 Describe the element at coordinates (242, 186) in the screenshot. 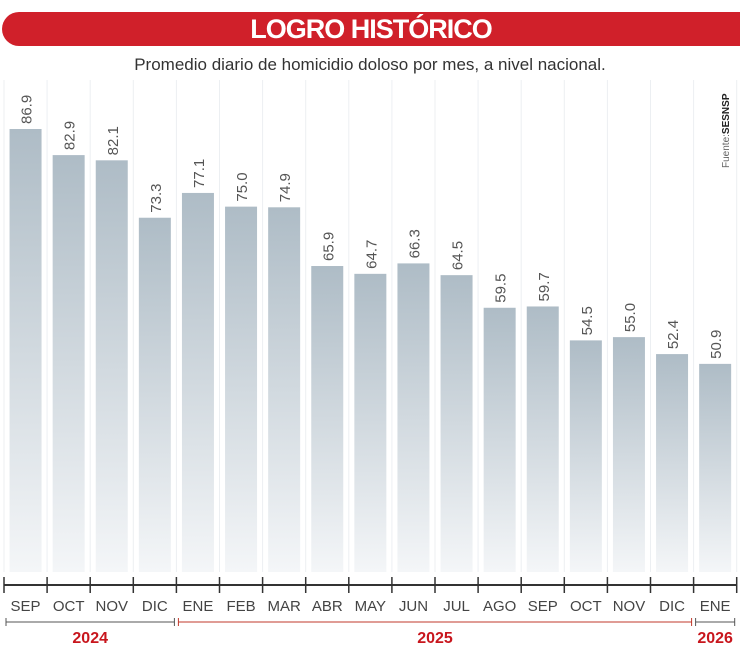

I see `data-label: 75.0` at that location.